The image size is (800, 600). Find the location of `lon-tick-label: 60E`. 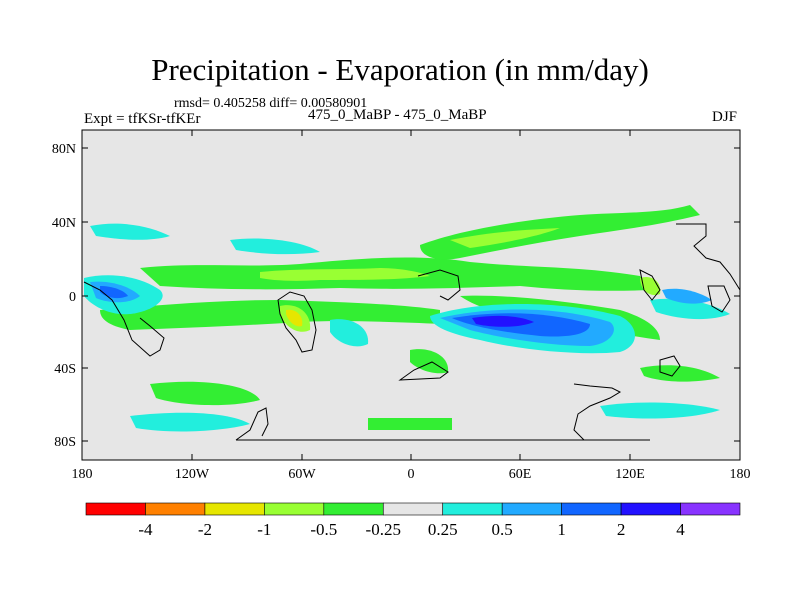

lon-tick-label: 60E is located at coordinates (520, 474).